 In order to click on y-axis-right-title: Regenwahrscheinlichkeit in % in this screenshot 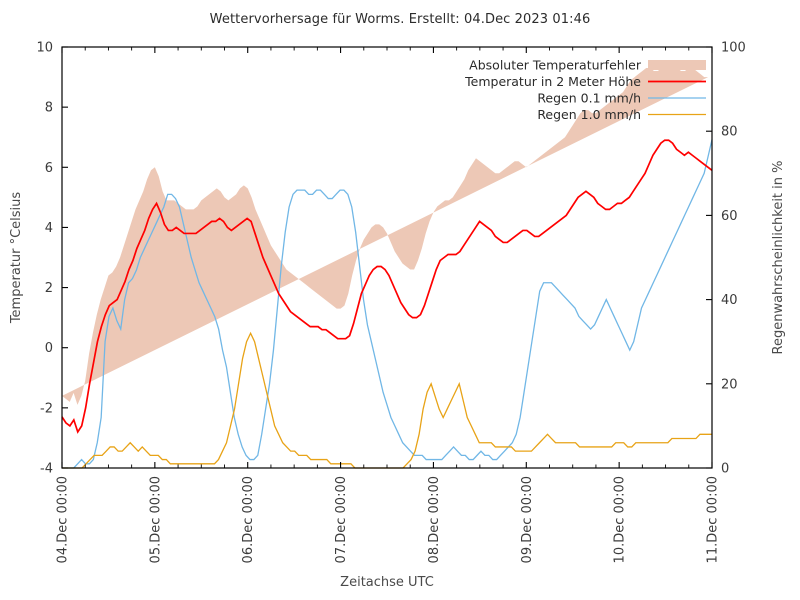, I will do `click(778, 258)`.